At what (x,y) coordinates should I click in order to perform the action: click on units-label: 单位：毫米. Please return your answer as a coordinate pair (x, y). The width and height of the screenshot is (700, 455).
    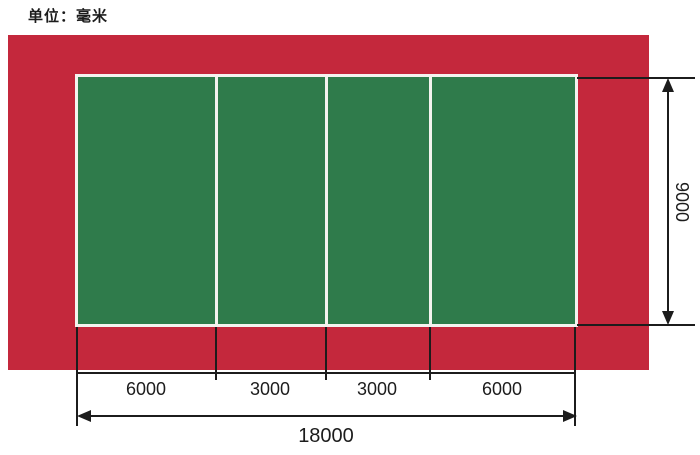
    Looking at the image, I should click on (68, 16).